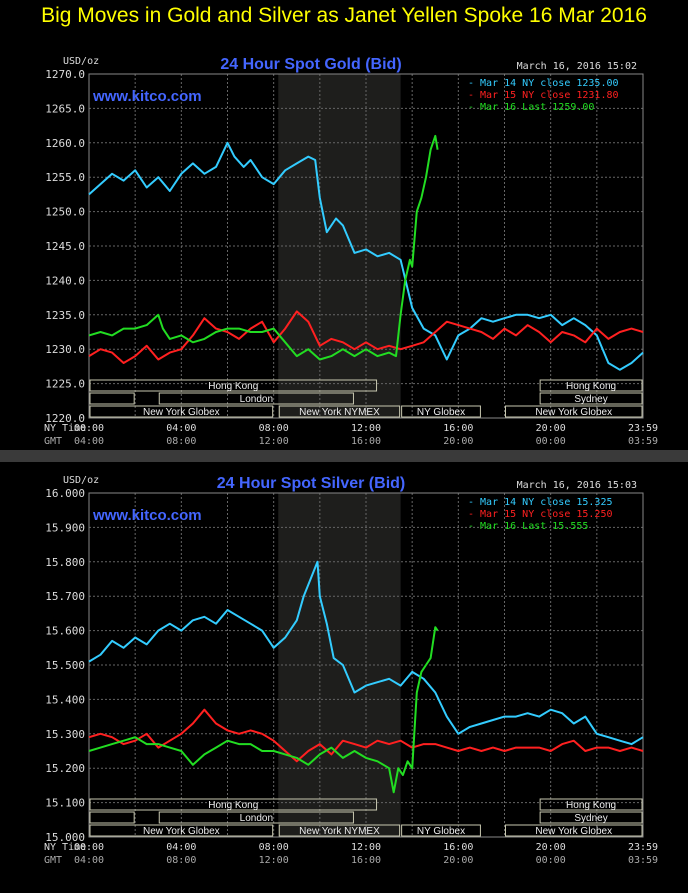 The image size is (688, 893). I want to click on gold-y-tick-label: 1230.0, so click(65, 349).